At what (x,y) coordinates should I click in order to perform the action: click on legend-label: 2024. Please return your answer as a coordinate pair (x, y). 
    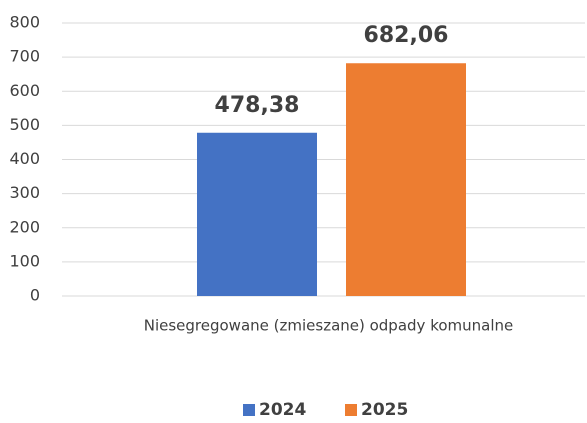
    Looking at the image, I should click on (282, 410).